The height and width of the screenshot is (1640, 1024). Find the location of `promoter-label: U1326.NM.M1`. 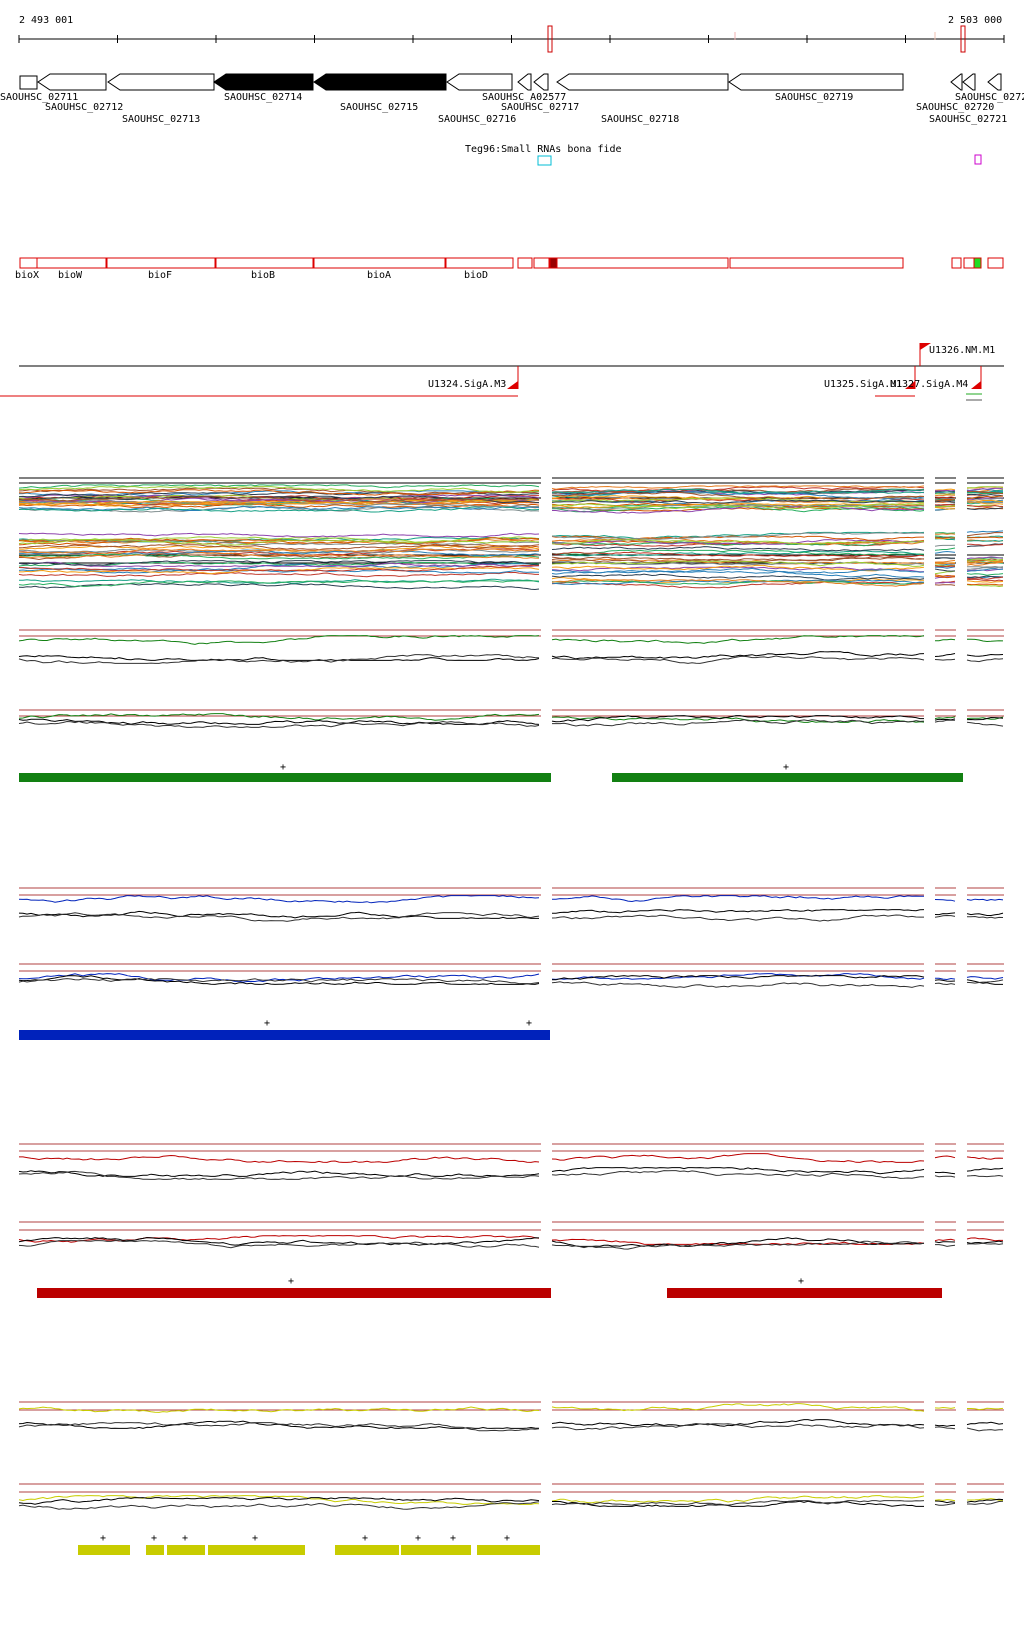

promoter-label: U1326.NM.M1 is located at coordinates (962, 350).